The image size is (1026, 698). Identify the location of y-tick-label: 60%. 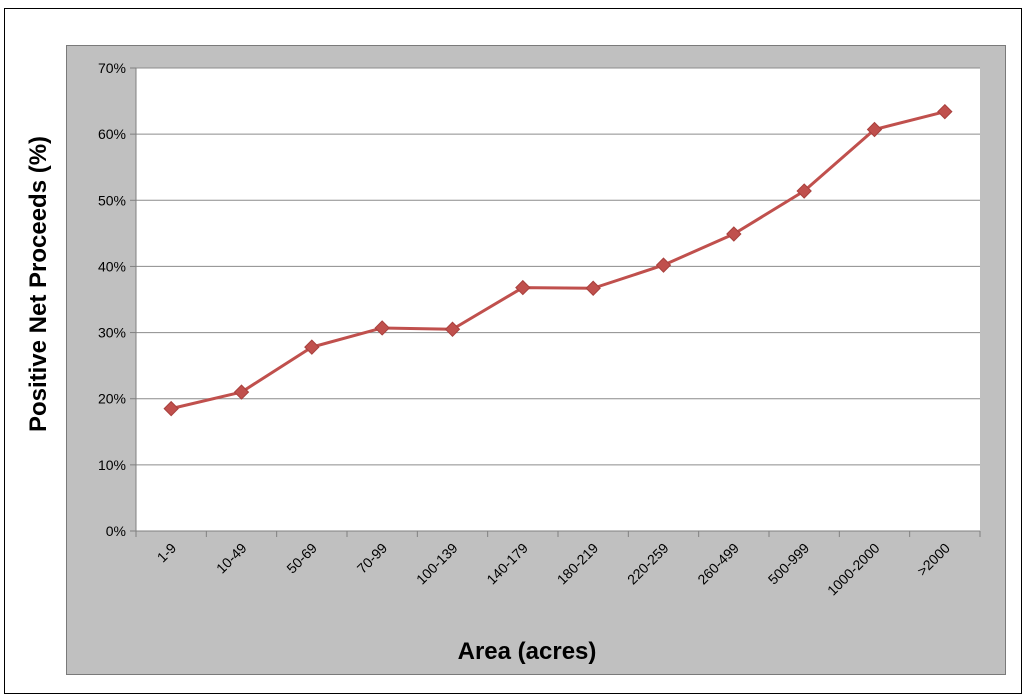
(112, 134).